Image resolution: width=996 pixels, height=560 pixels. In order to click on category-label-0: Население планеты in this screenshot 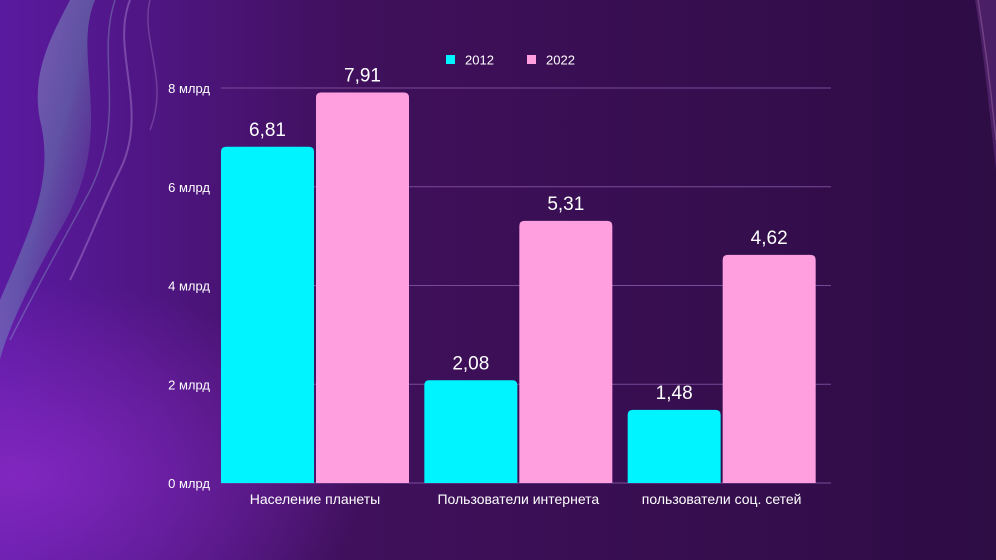, I will do `click(315, 499)`.